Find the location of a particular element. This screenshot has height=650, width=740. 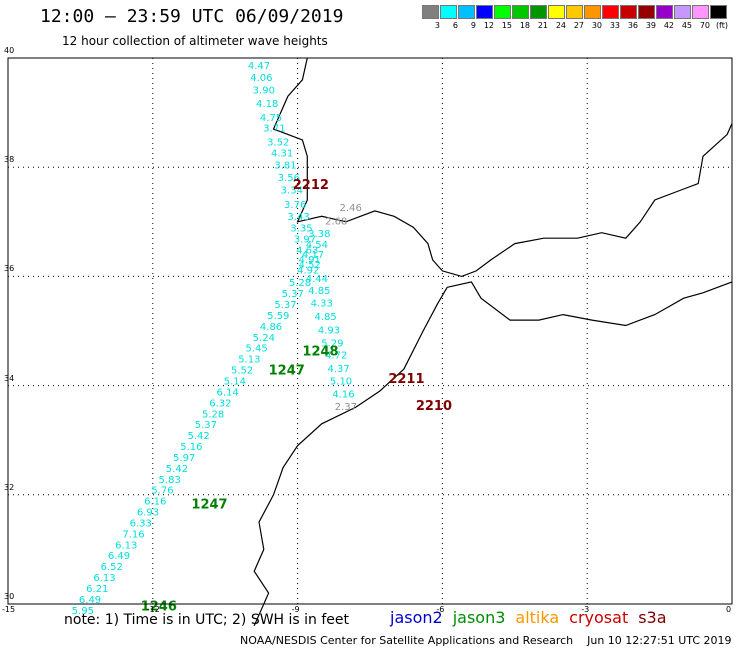

track-a-value: 3.43 is located at coordinates (298, 217).